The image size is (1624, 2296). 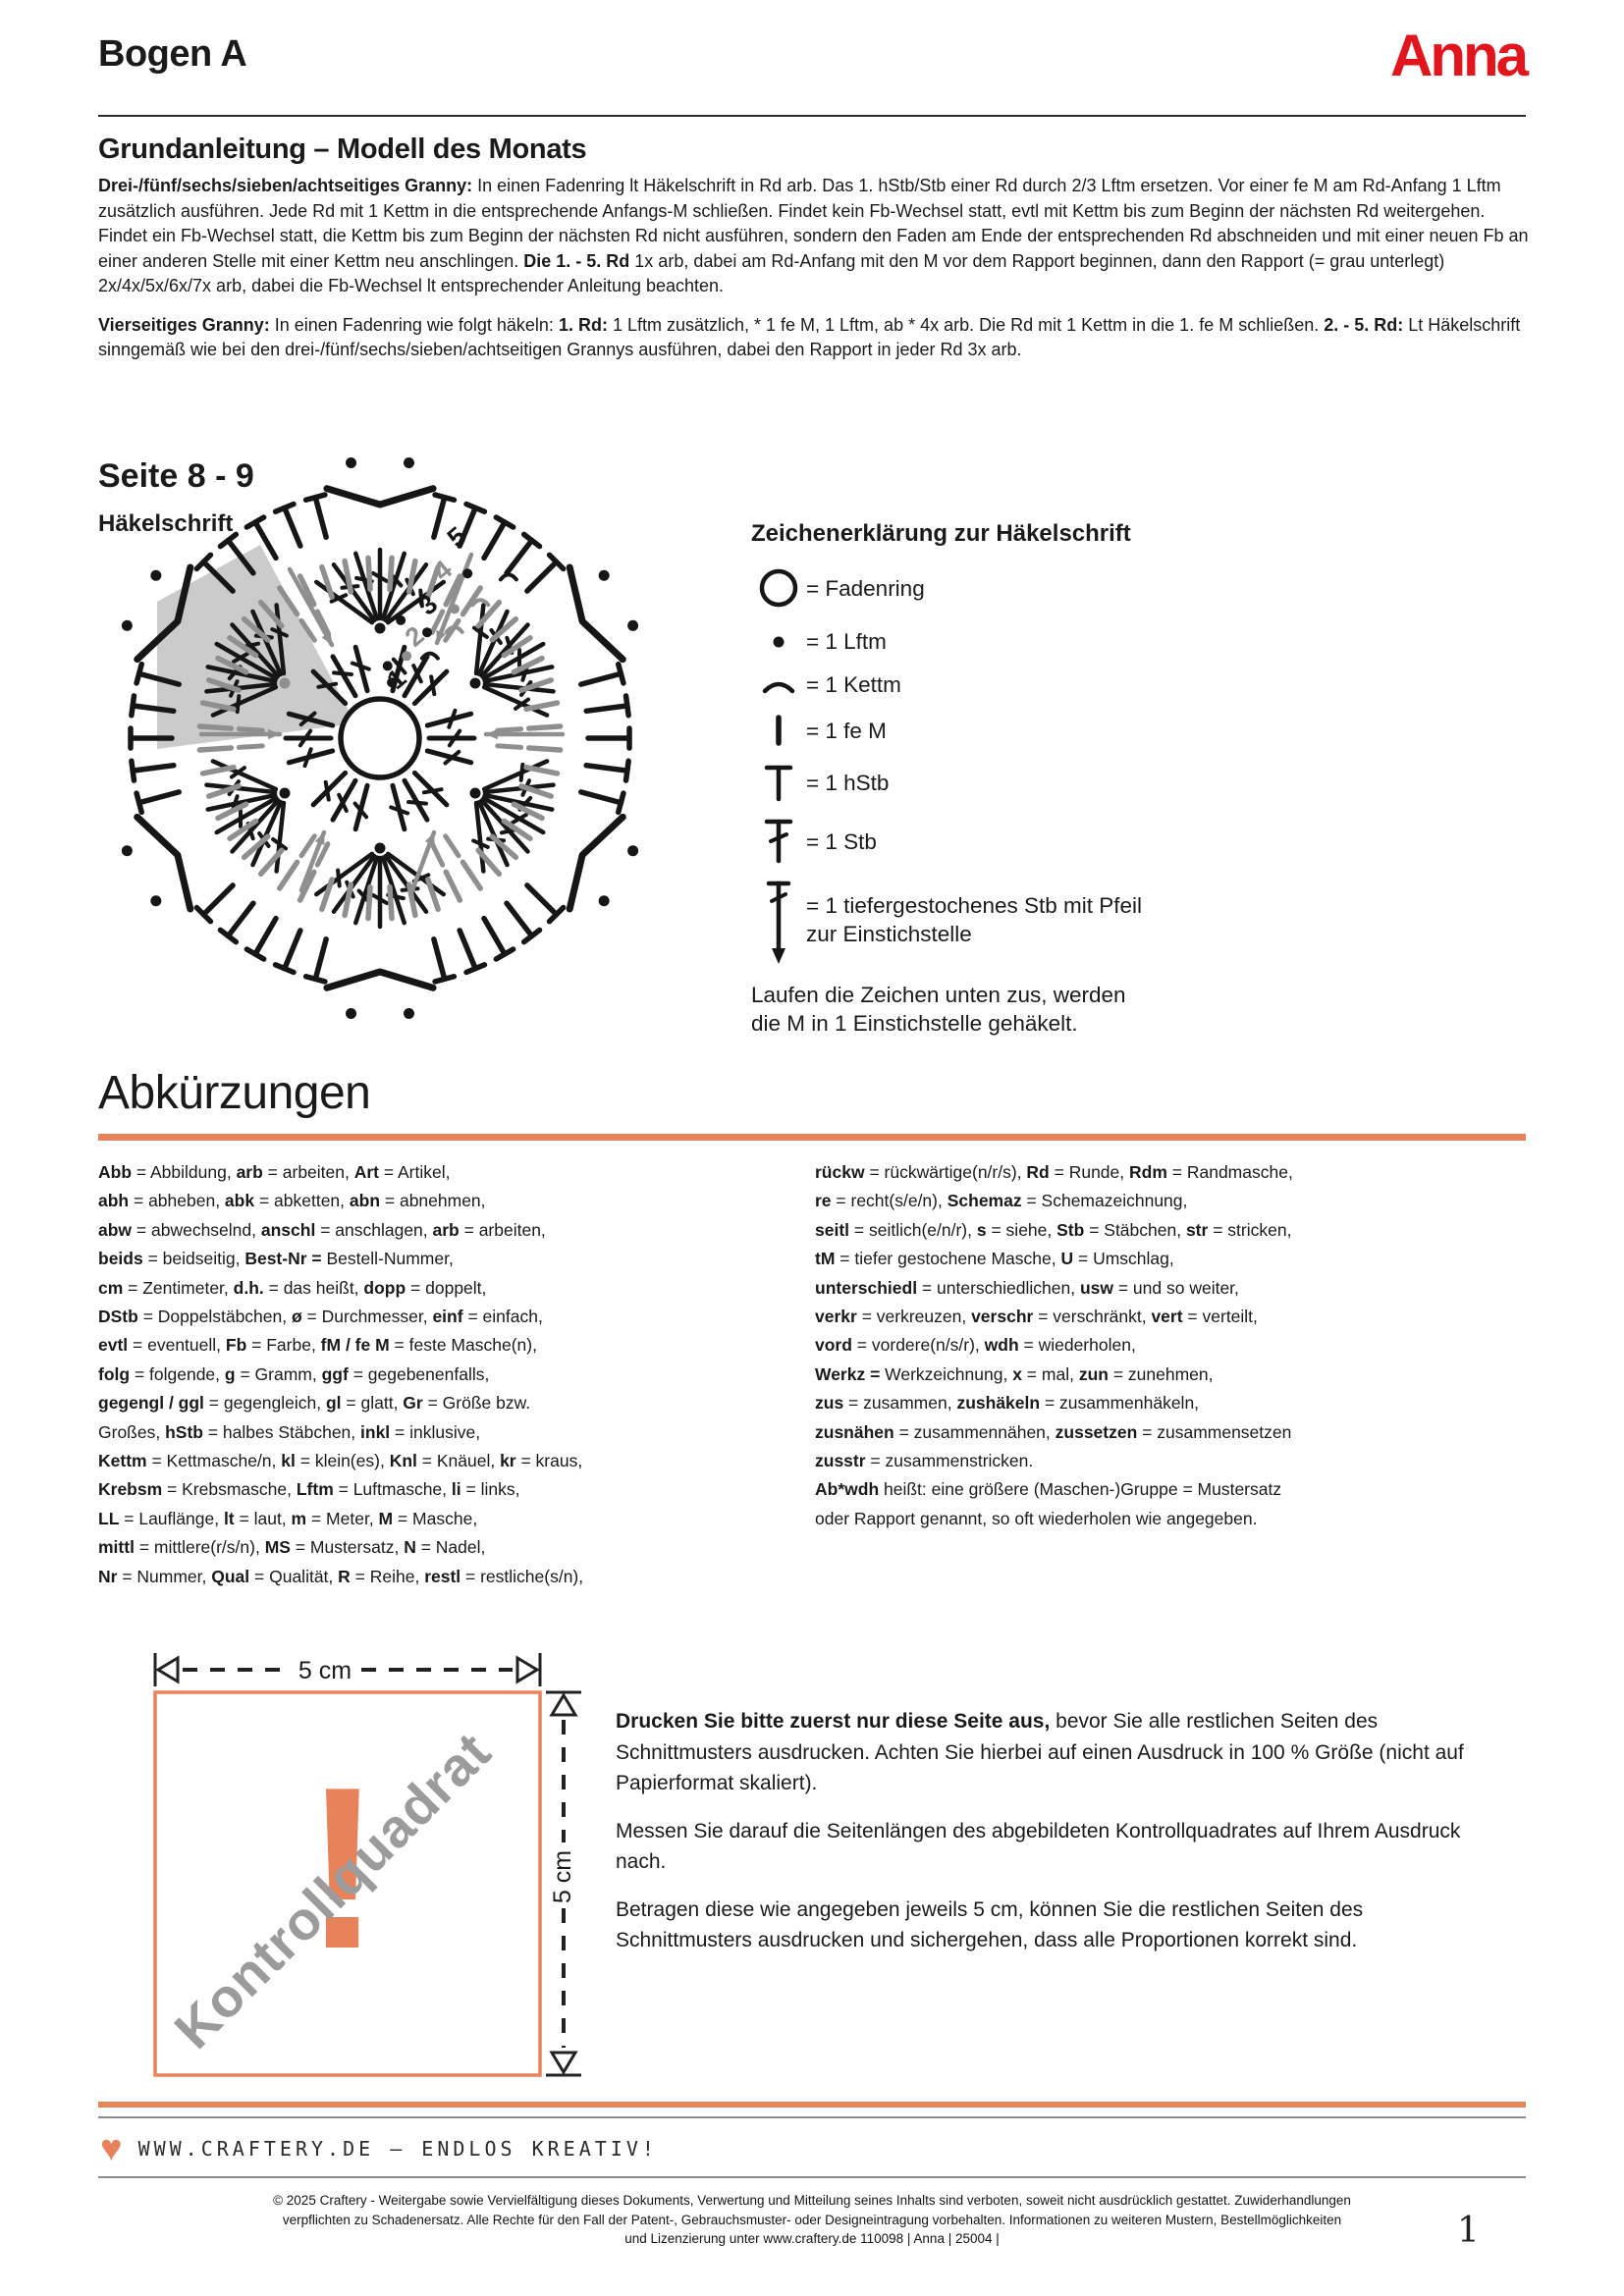 What do you see at coordinates (562, 1876) in the screenshot?
I see `dim-label-right: 5 cm` at bounding box center [562, 1876].